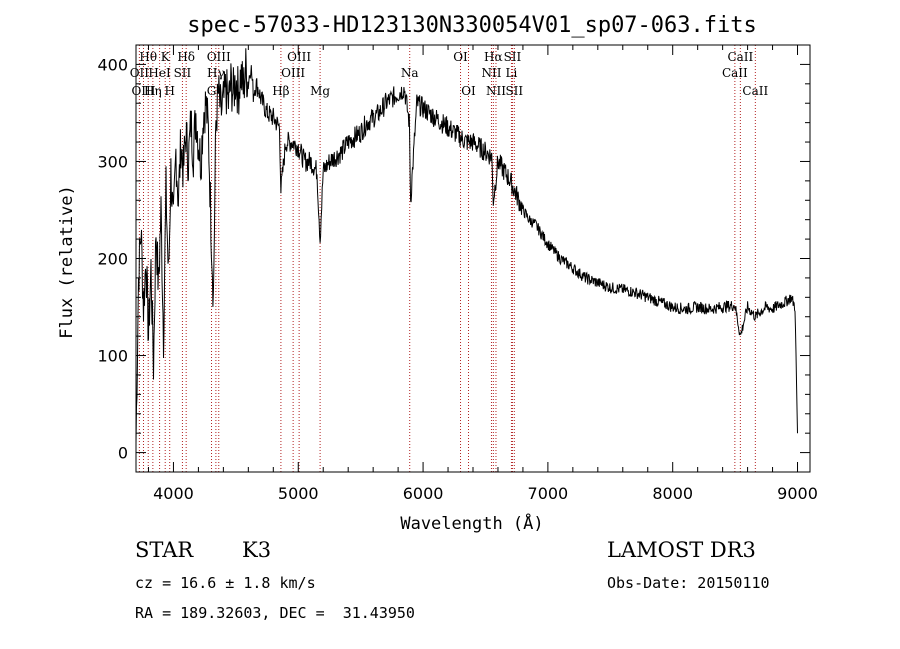 The width and height of the screenshot is (900, 649). What do you see at coordinates (471, 523) in the screenshot?
I see `x-axis-label: Wavelength (Å)` at bounding box center [471, 523].